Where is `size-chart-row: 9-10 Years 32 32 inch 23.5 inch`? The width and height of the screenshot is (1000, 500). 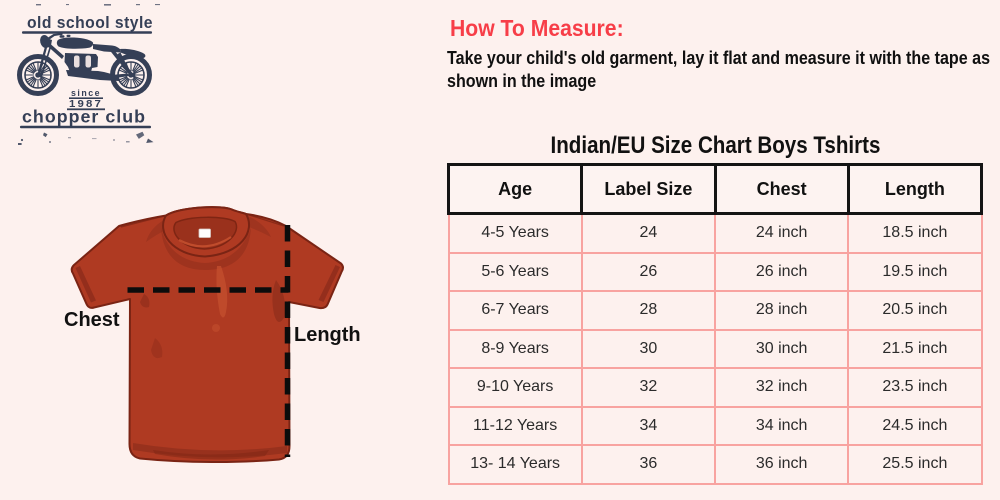
size-chart-row: 9-10 Years 32 32 inch 23.5 inch is located at coordinates (715, 387).